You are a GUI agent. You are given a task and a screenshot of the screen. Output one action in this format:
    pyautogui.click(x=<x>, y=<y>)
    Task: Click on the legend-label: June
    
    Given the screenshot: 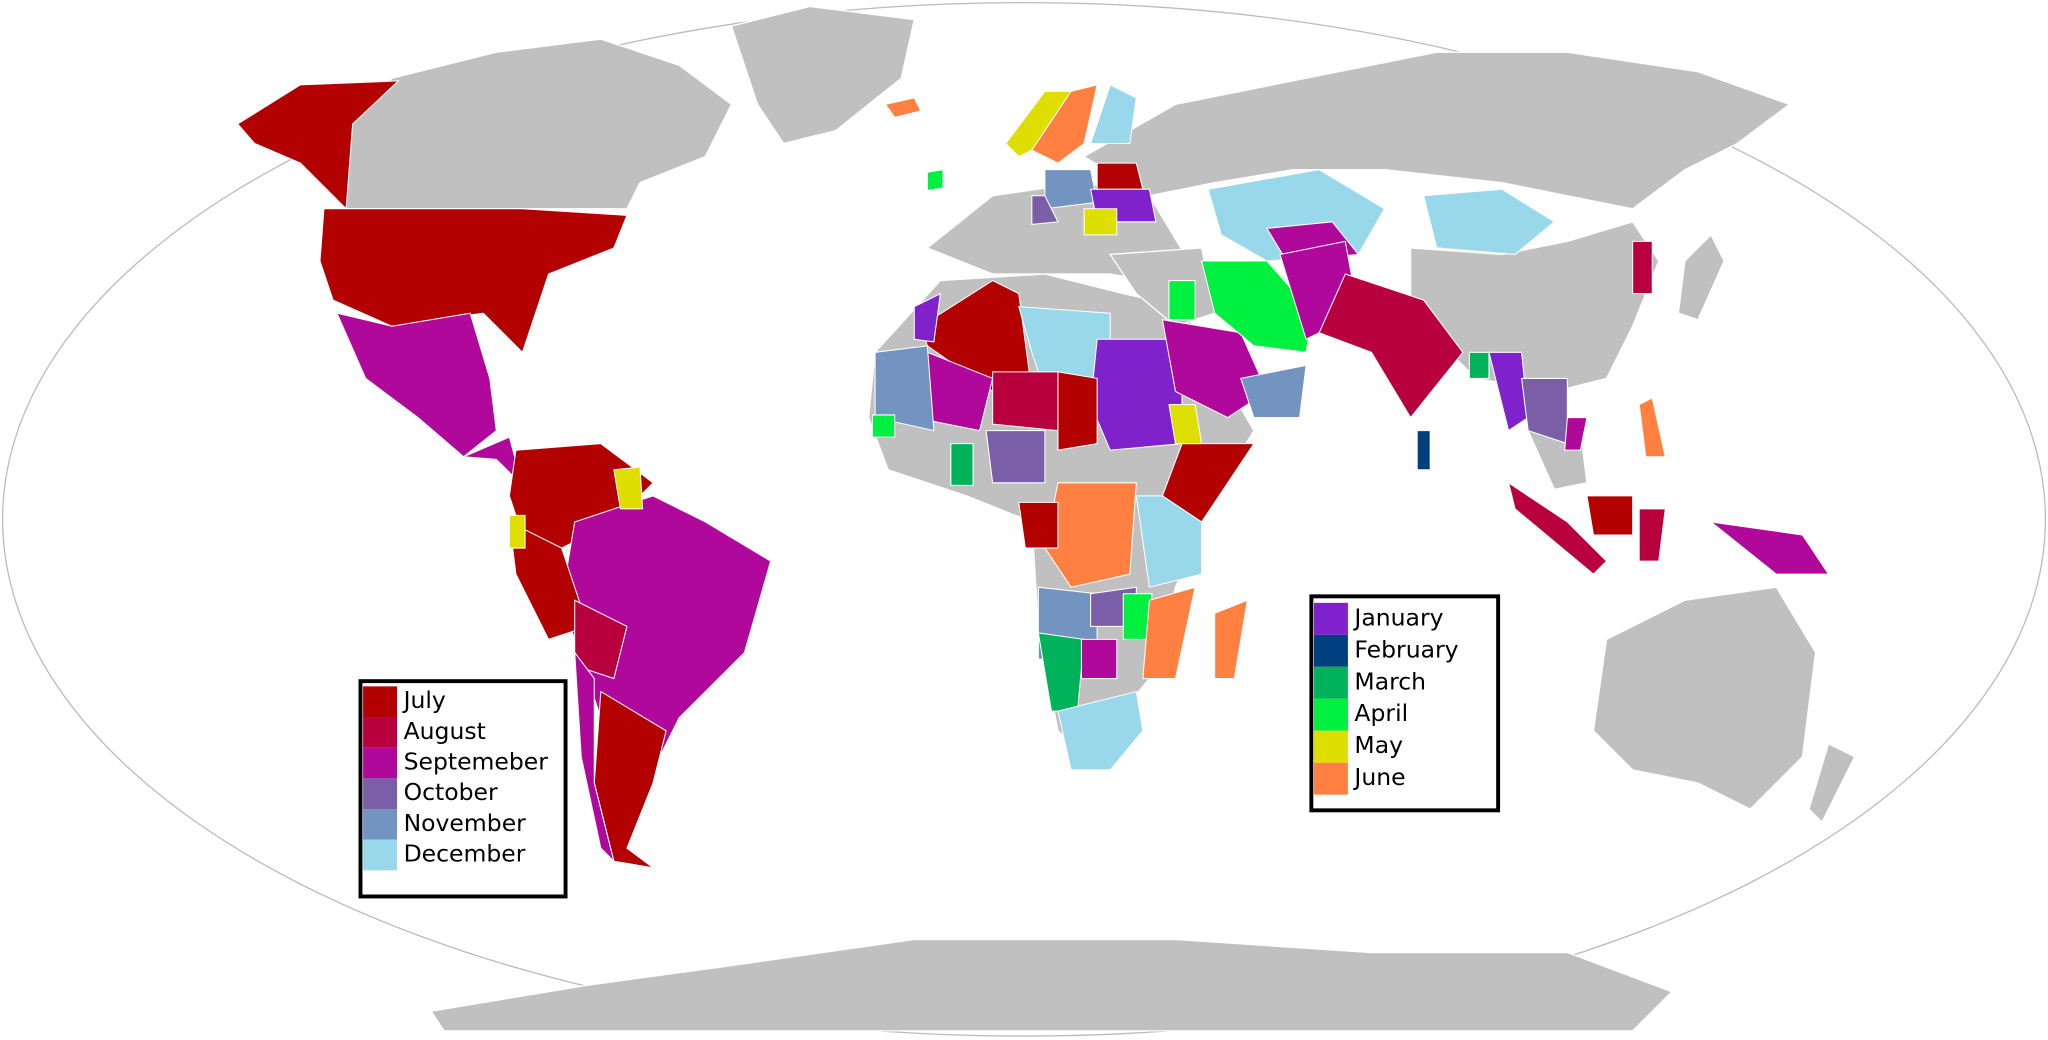 What is the action you would take?
    pyautogui.click(x=1378, y=777)
    